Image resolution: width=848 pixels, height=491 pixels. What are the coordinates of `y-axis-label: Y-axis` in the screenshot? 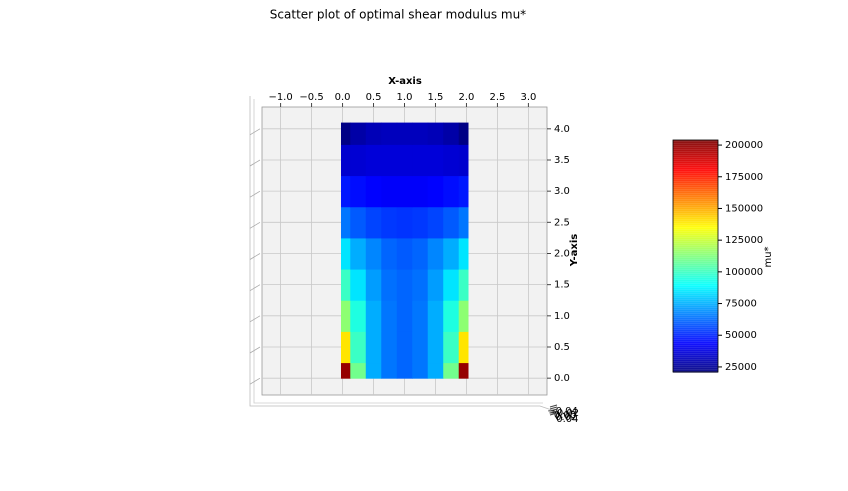 It's located at (574, 251).